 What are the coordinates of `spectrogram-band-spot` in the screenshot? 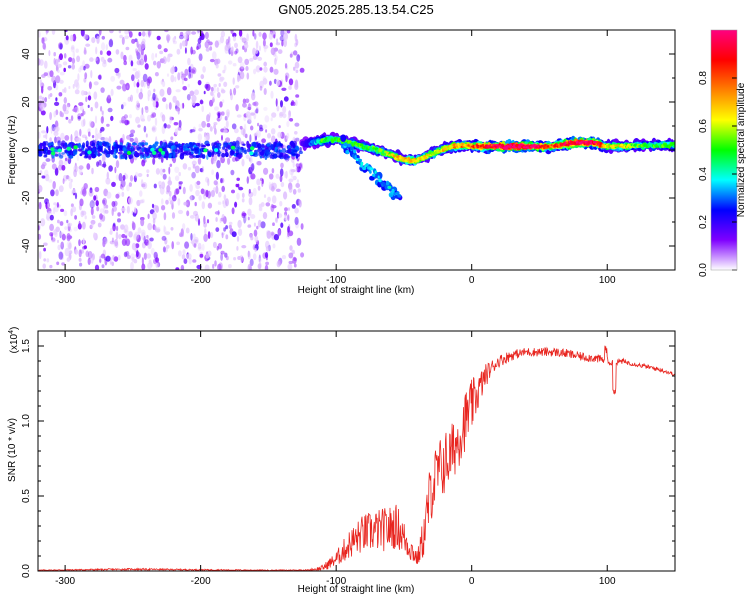 It's located at (154, 152).